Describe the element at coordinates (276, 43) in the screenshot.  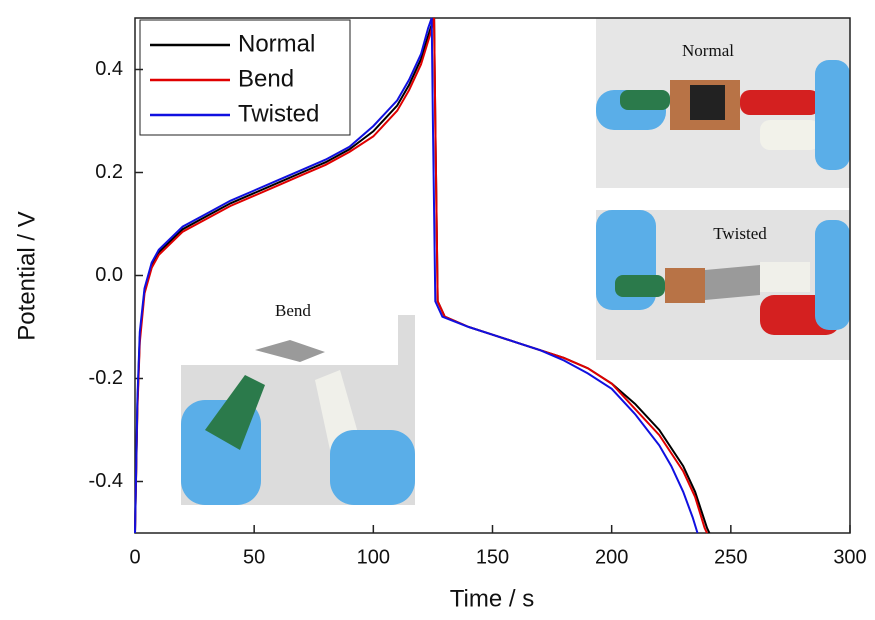
I see `legend-label: Normal` at that location.